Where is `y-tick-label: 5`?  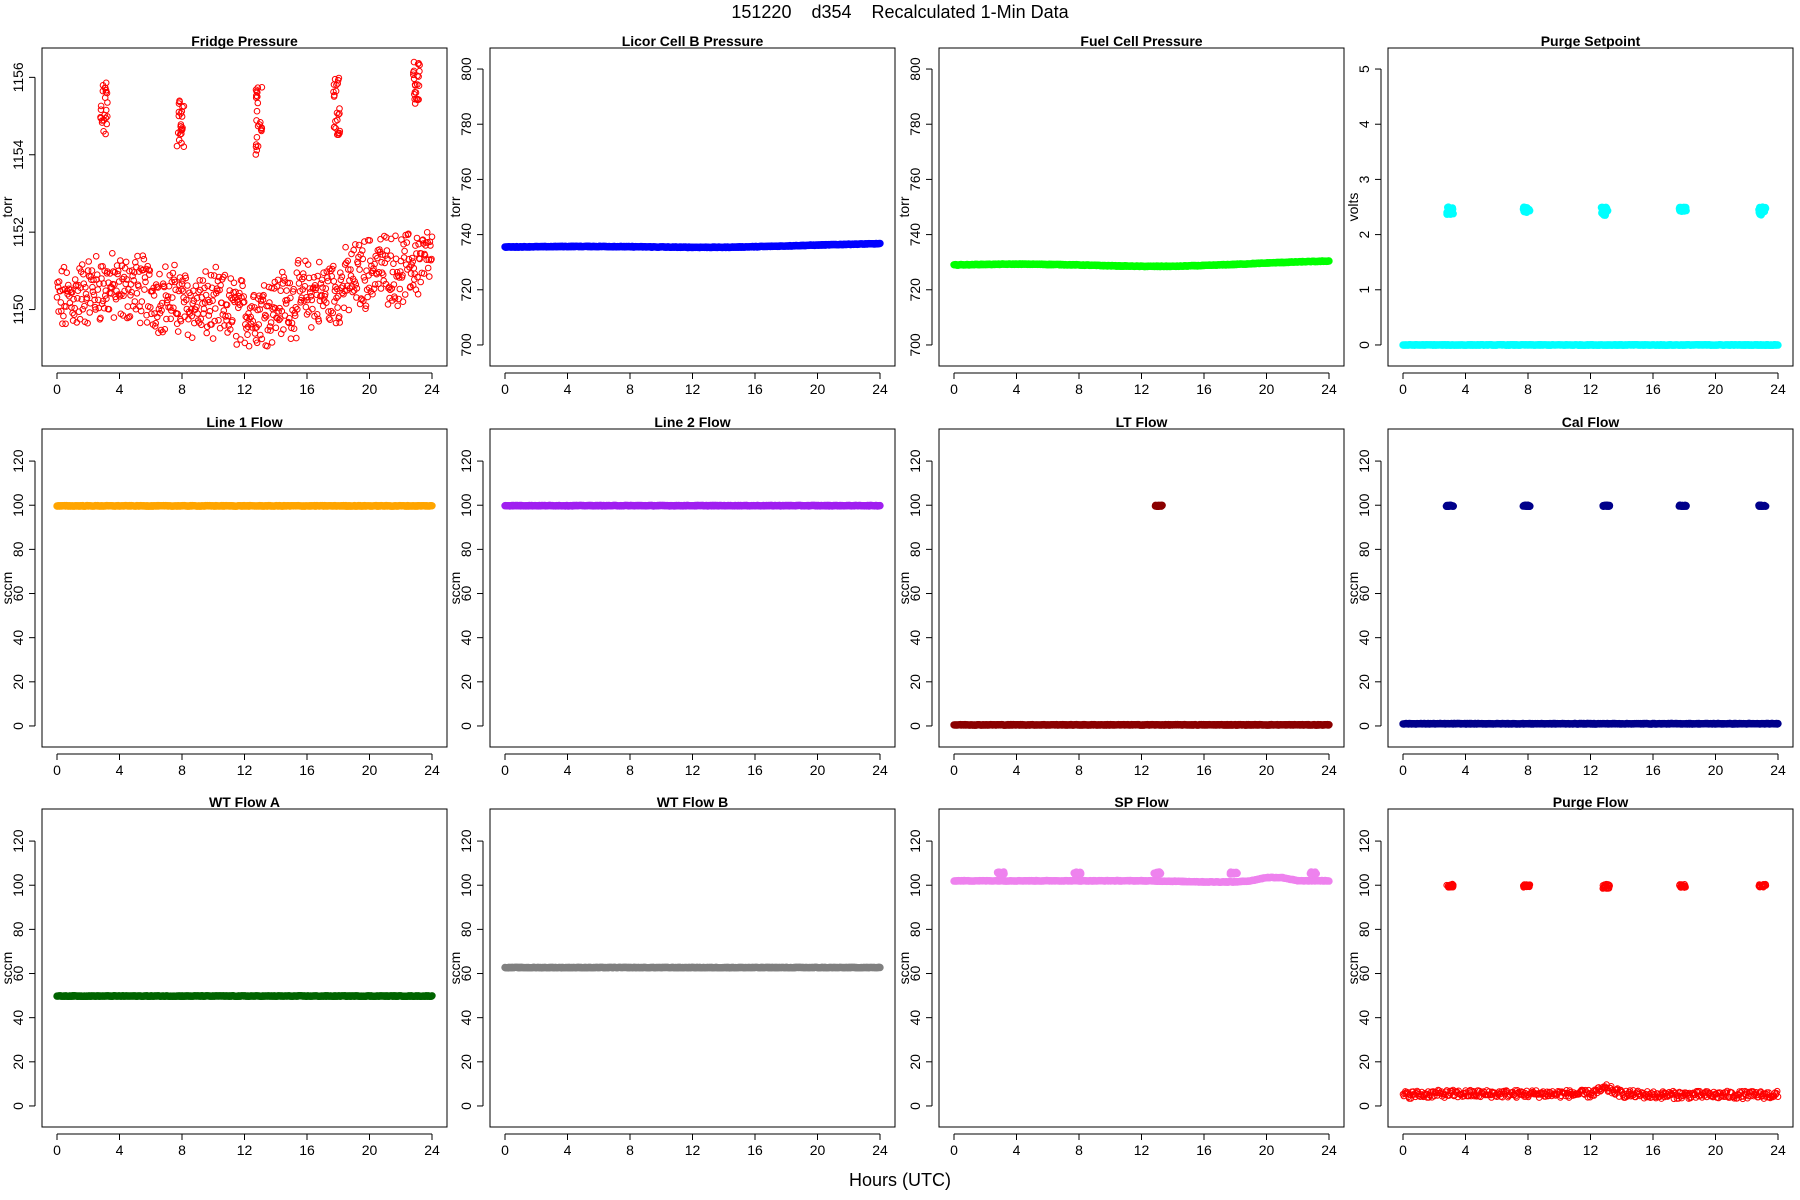
y-tick-label: 5 is located at coordinates (1364, 69).